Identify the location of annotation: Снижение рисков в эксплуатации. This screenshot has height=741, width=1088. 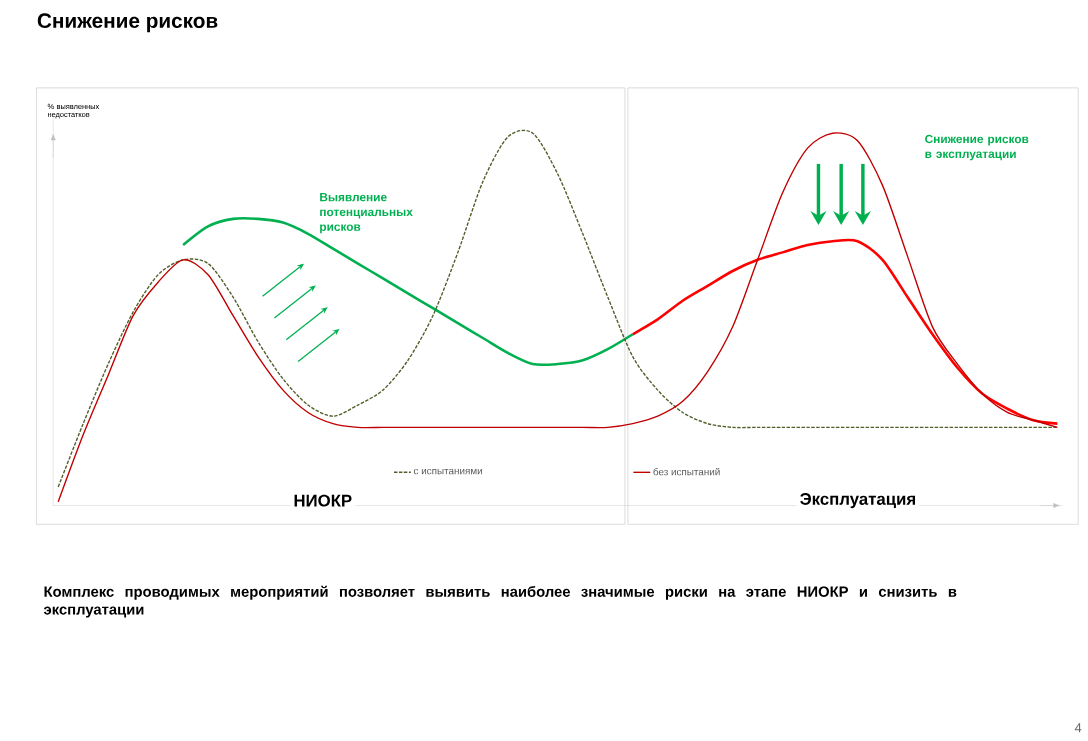
(977, 148).